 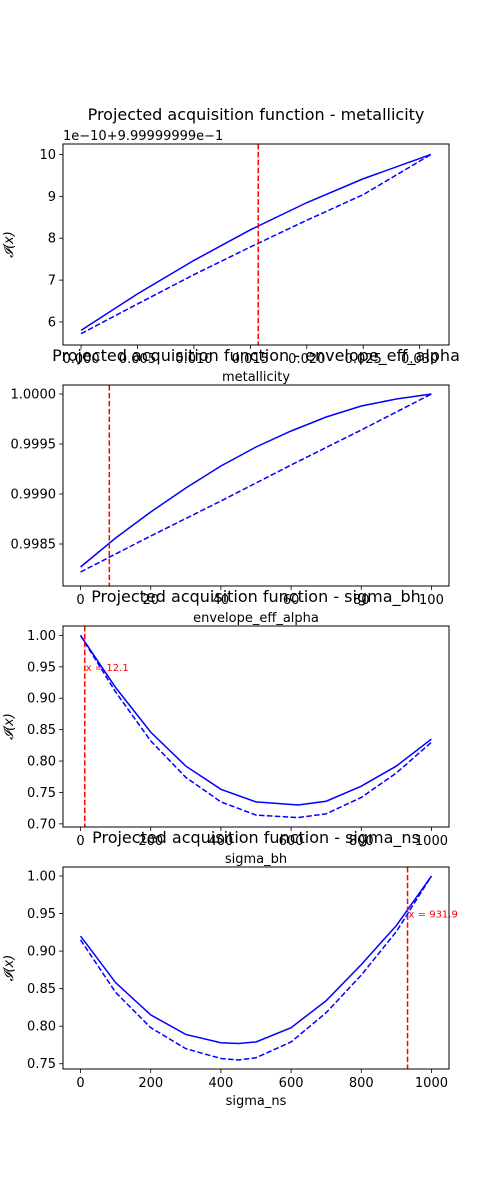 What do you see at coordinates (34, 445) in the screenshot?
I see `y-tick-label: 0.9995` at bounding box center [34, 445].